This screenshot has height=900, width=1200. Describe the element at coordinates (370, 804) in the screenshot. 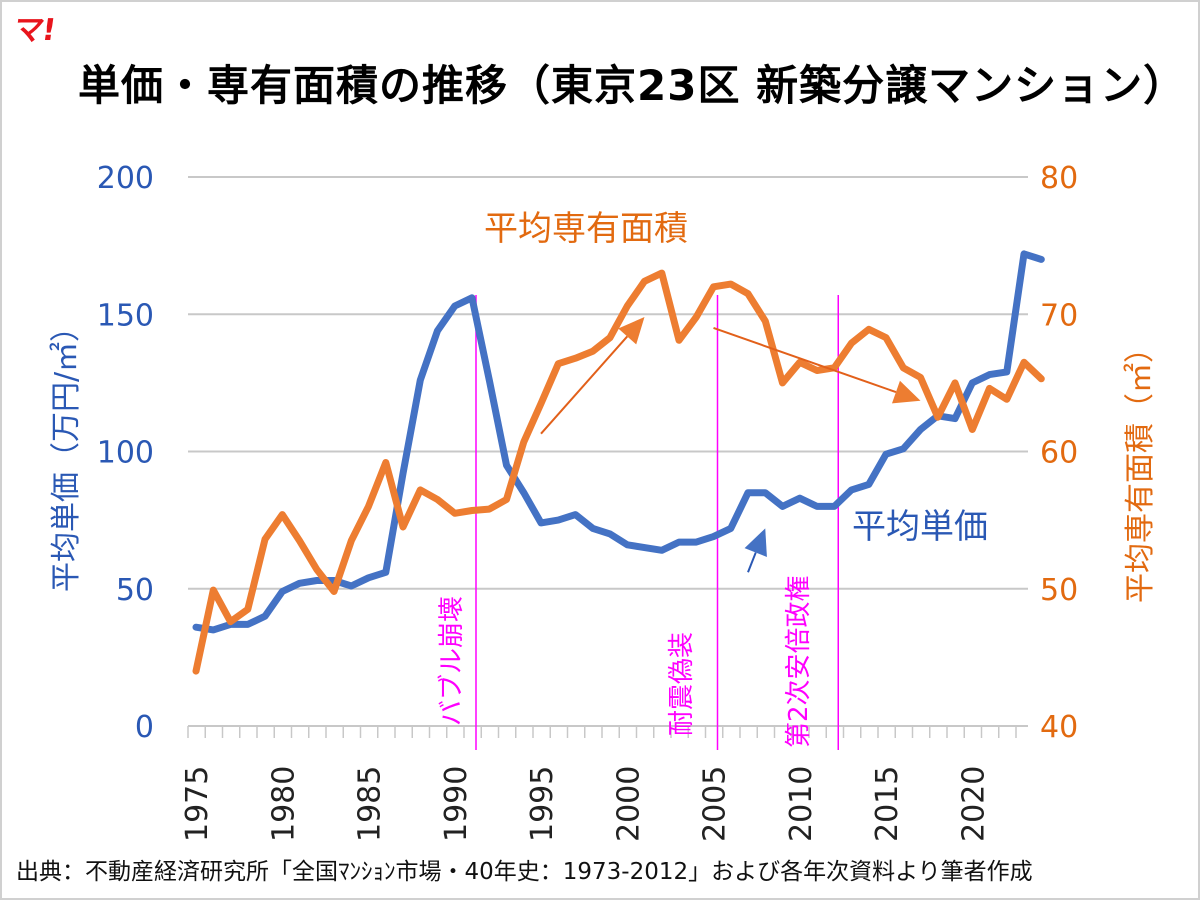

I see `x-tick-label: 1985` at that location.